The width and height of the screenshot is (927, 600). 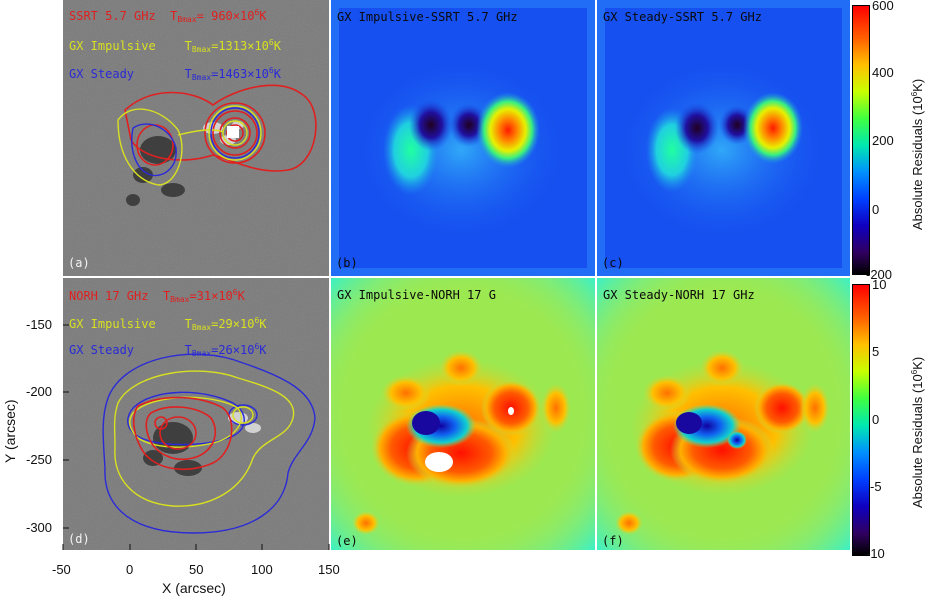 I want to click on colorbar-top-tick-400: 400, so click(x=883, y=72).